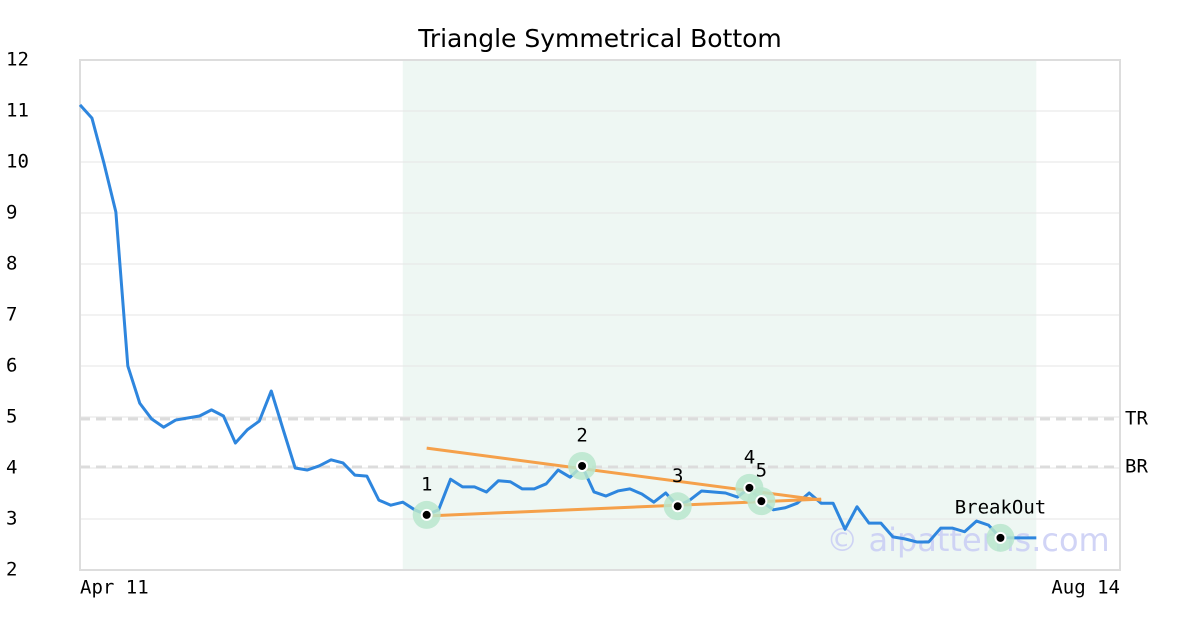 Image resolution: width=1200 pixels, height=630 pixels. I want to click on y-tick-label: 12, so click(17, 60).